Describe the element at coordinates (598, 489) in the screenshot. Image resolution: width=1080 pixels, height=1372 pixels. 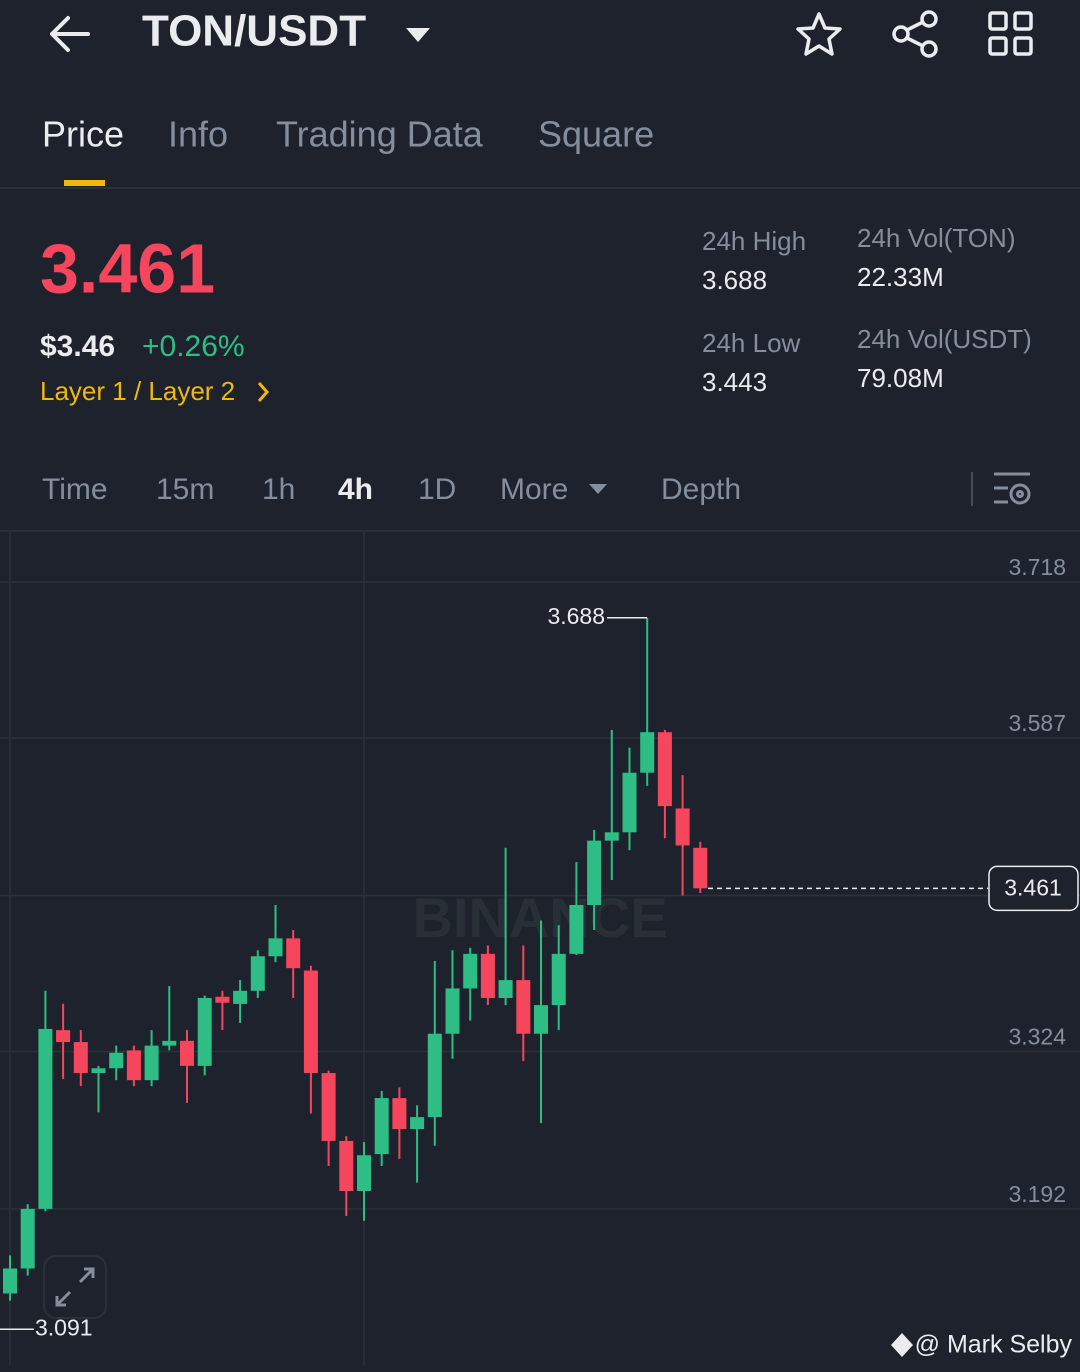
I see `more-dropdown-icon` at that location.